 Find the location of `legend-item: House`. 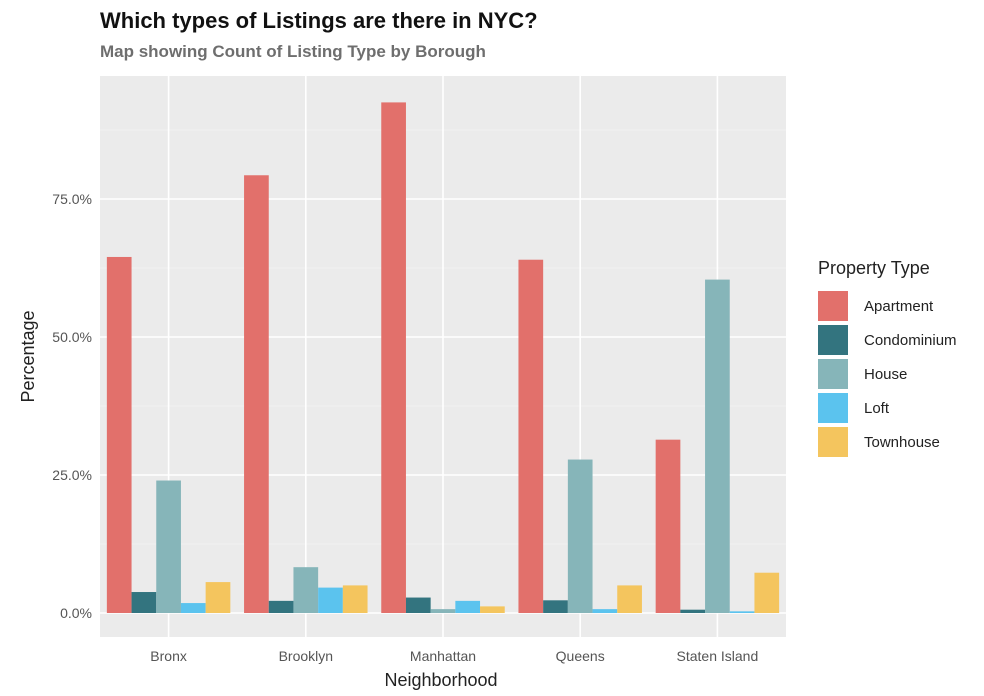

legend-item: House is located at coordinates (887, 374).